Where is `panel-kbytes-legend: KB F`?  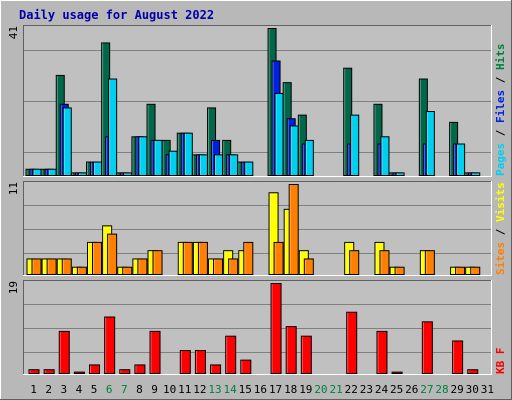
panel-kbytes-legend: KB F is located at coordinates (500, 361).